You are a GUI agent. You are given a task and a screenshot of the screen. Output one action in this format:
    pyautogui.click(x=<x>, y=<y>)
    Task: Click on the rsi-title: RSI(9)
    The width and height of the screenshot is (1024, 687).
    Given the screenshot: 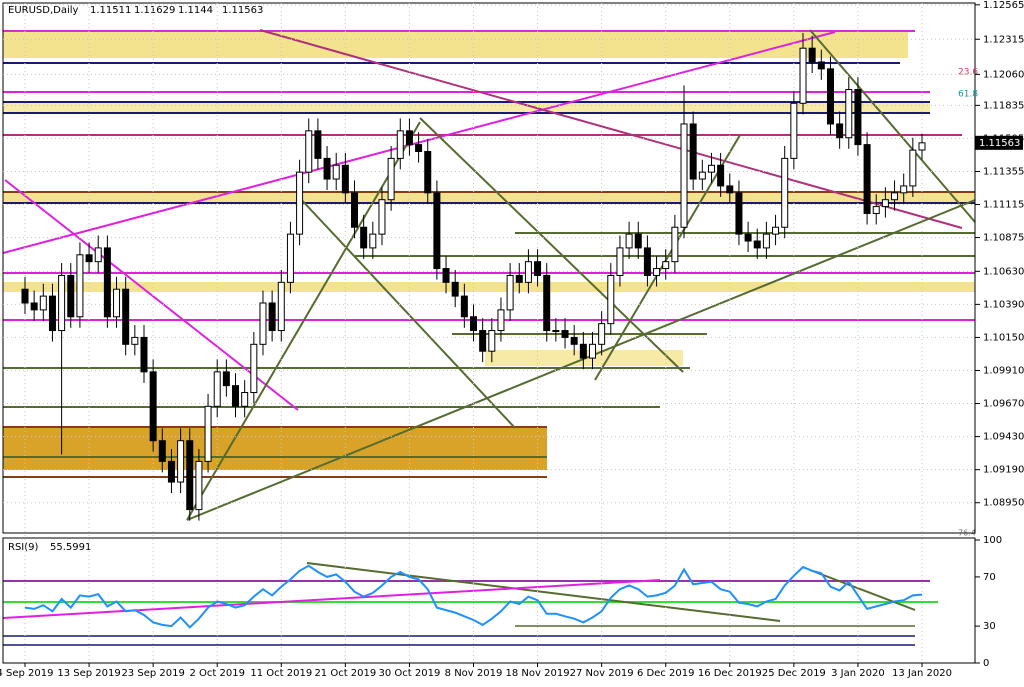 What is the action you would take?
    pyautogui.click(x=23, y=547)
    